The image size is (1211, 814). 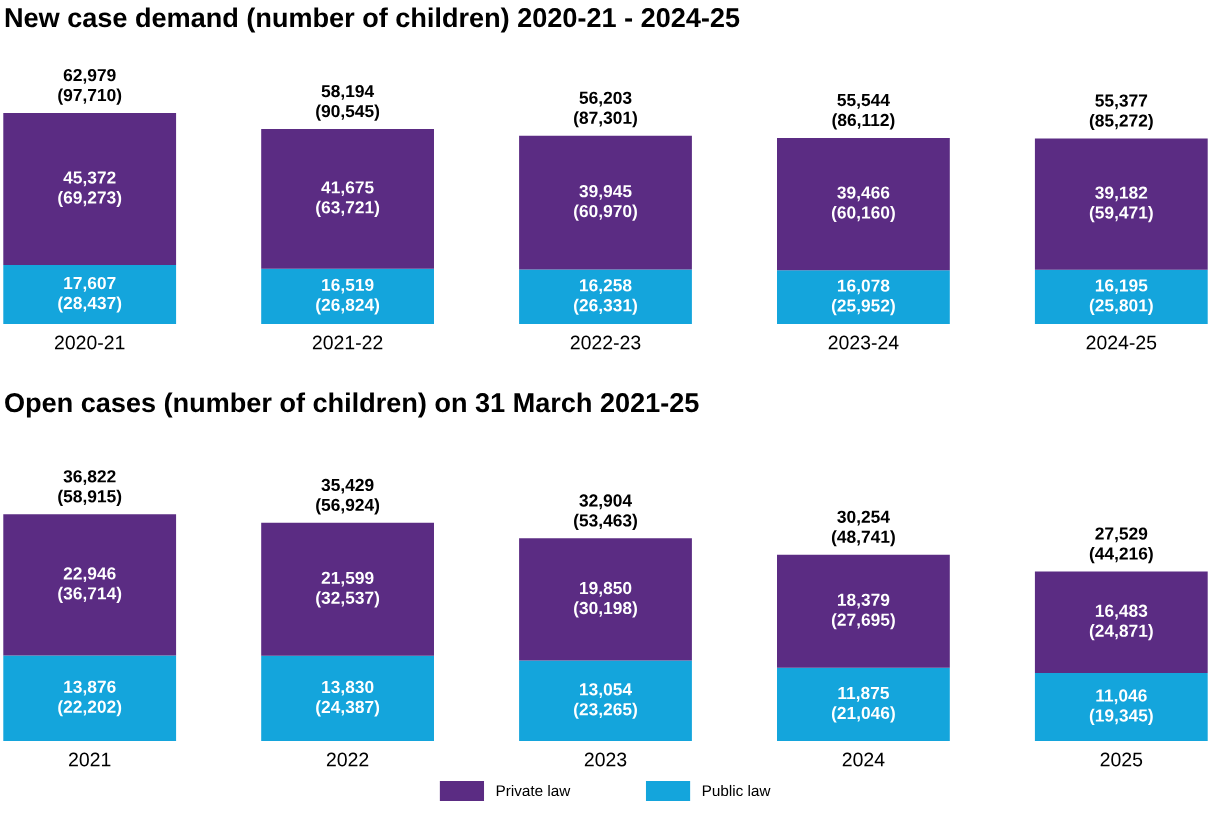 I want to click on x-tick-label: 2023, so click(x=605, y=759).